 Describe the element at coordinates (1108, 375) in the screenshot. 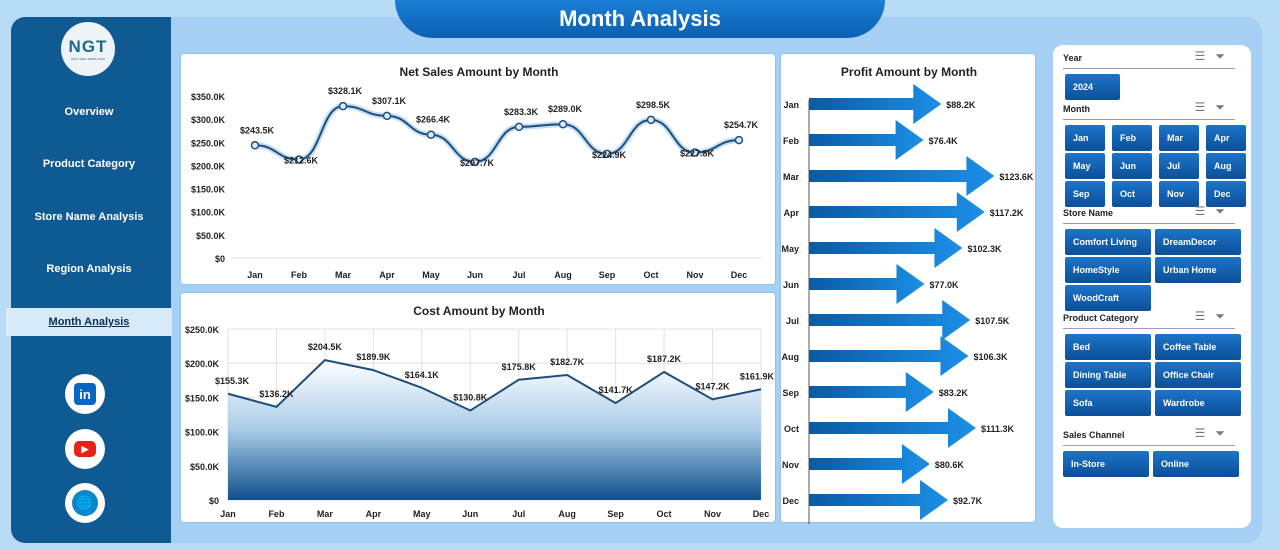

I see `category-slicer-item: Dining Table` at that location.